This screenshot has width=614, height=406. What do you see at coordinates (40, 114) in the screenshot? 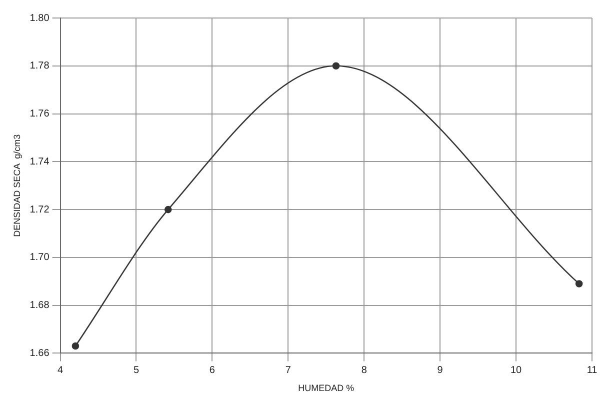
I see `y-tick-label: 1.76` at bounding box center [40, 114].